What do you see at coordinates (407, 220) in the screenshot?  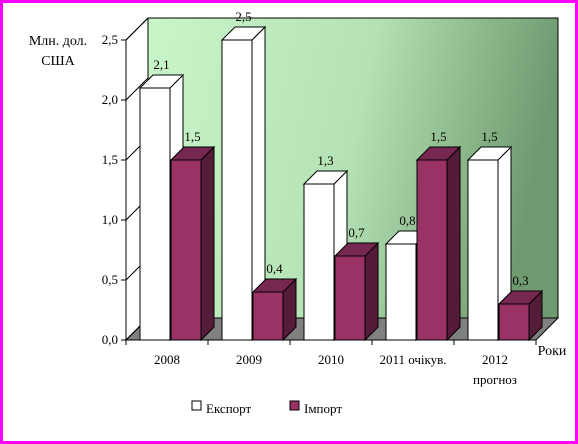 I see `bar-data-label: 0,8` at bounding box center [407, 220].